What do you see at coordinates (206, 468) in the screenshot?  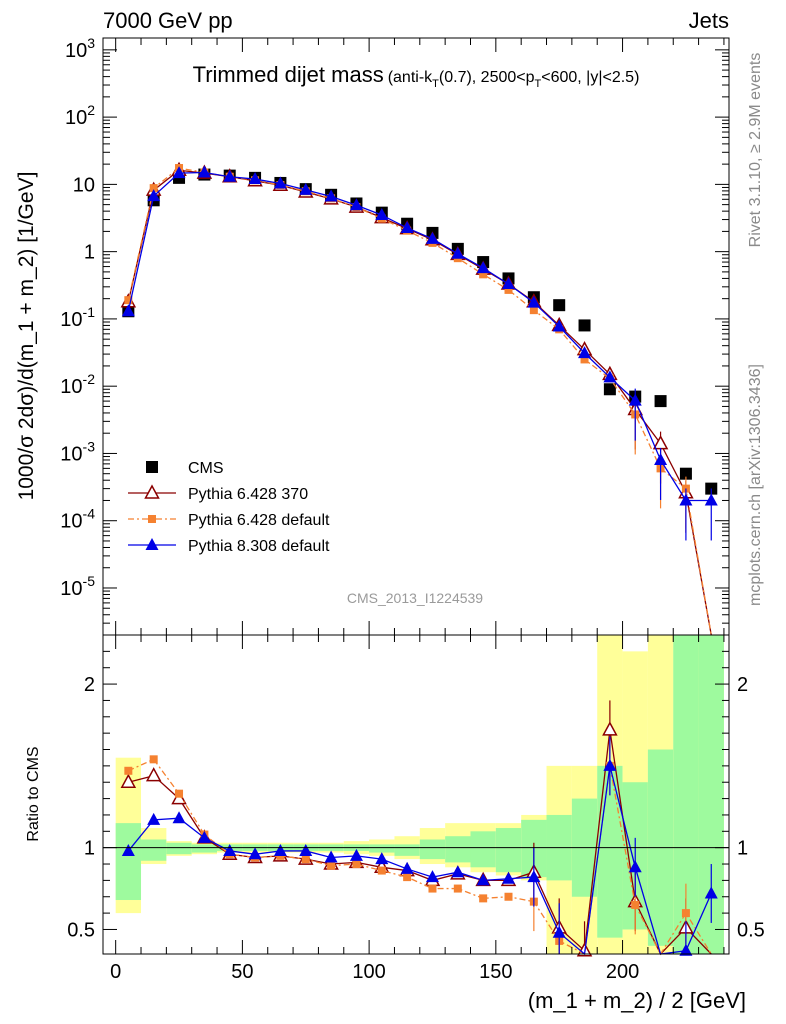 I see `legend-label: CMS` at bounding box center [206, 468].